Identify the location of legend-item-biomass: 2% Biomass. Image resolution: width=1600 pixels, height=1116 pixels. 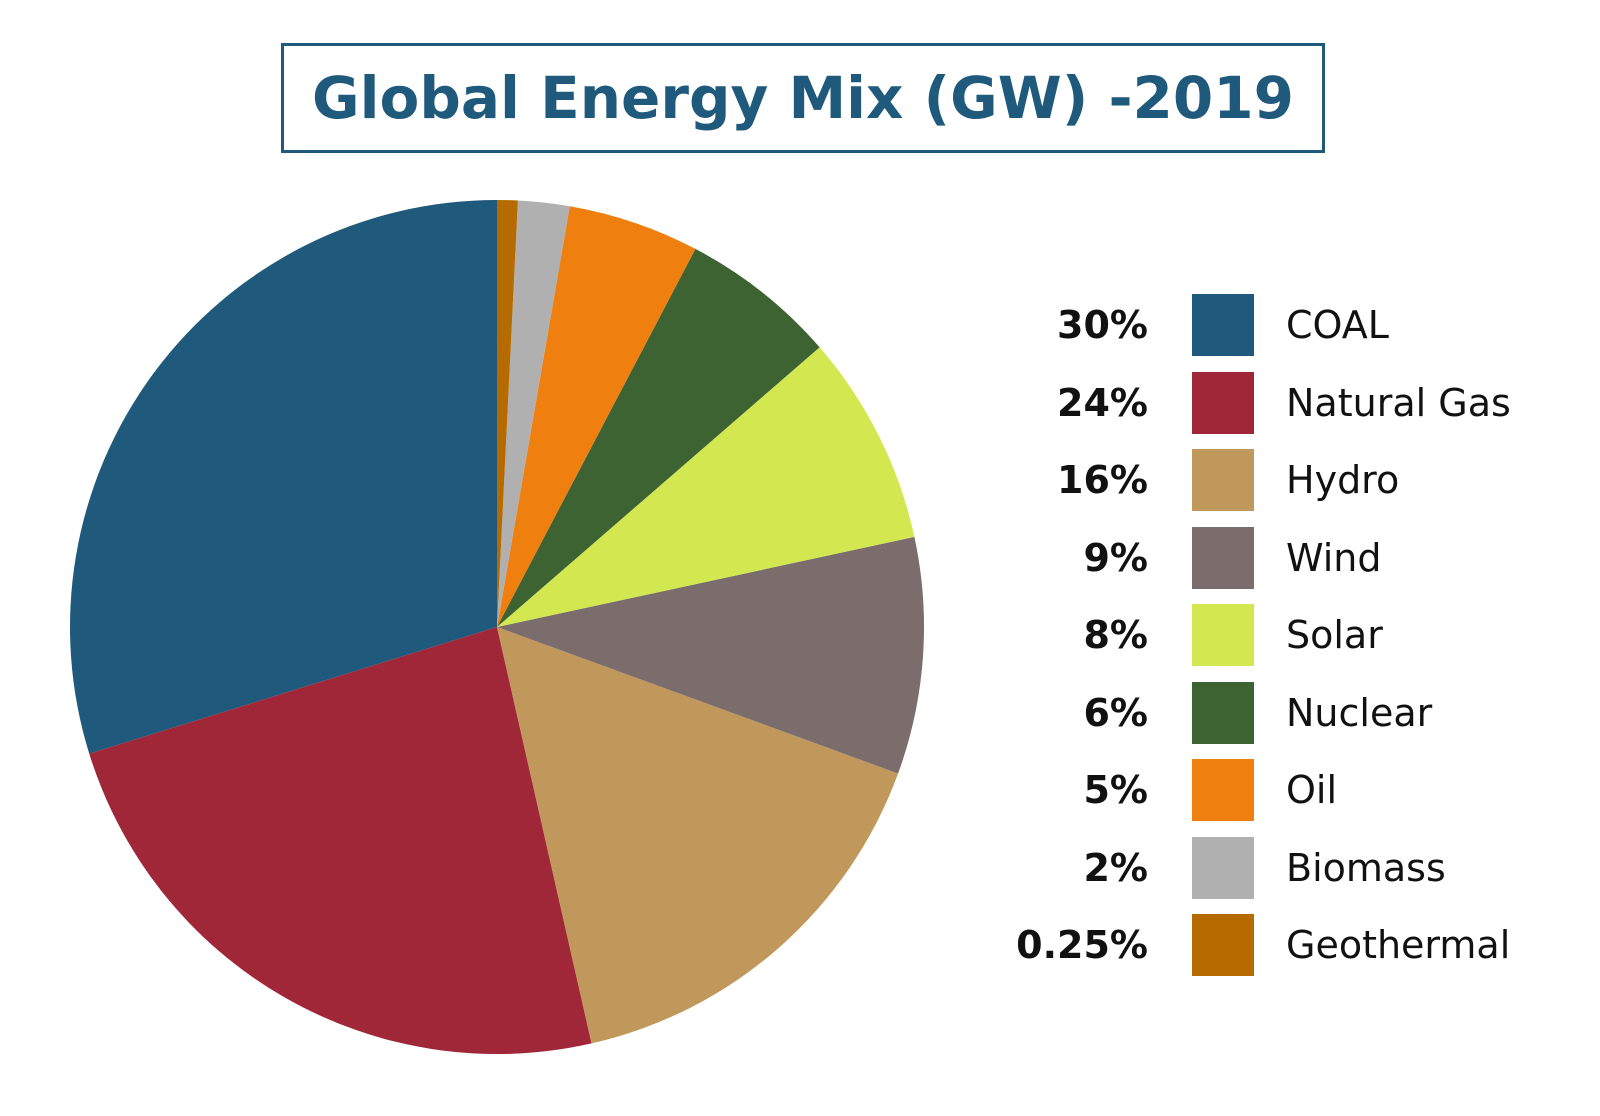
(1280, 875).